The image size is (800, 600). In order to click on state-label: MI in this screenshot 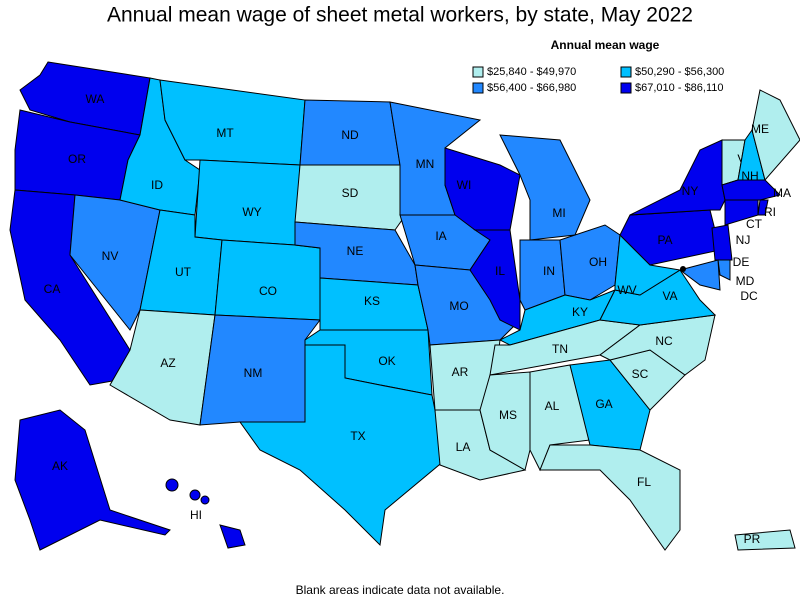, I will do `click(558, 213)`.